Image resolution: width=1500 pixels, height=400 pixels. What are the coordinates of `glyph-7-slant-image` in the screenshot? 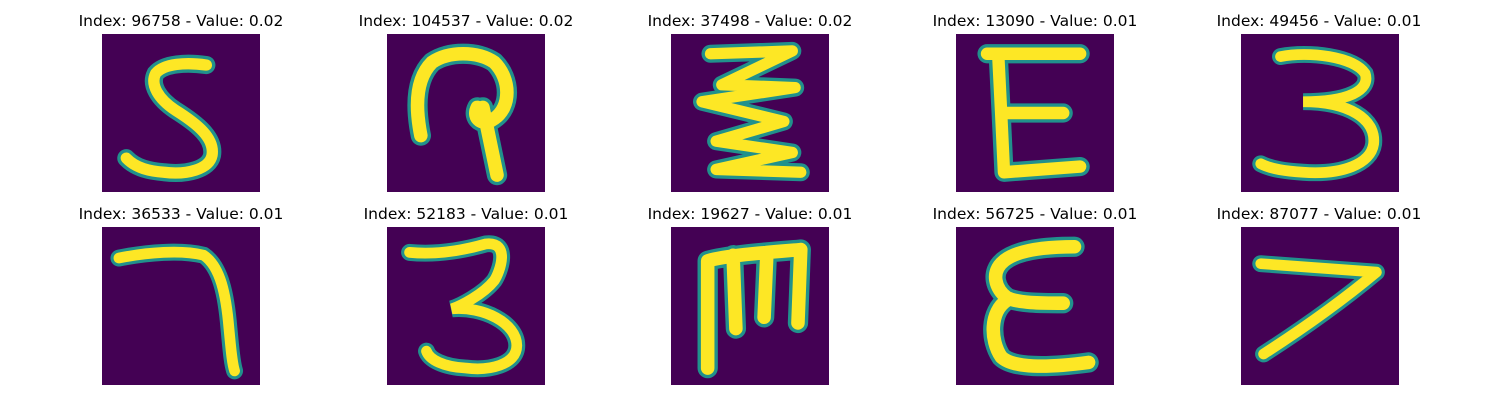 It's located at (1320, 306).